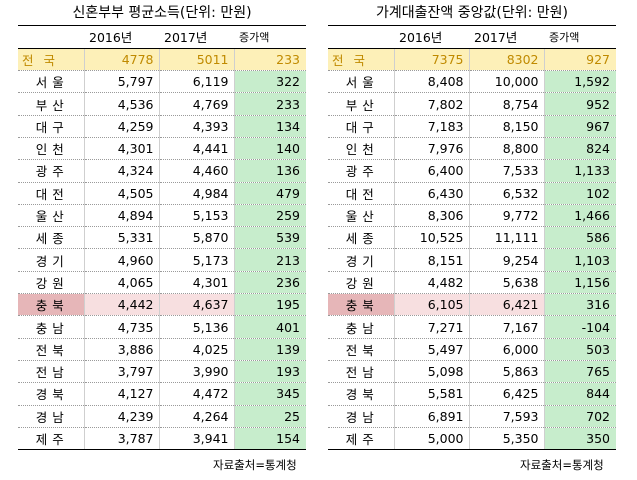  I want to click on header-2017: 2017년, so click(506, 37).